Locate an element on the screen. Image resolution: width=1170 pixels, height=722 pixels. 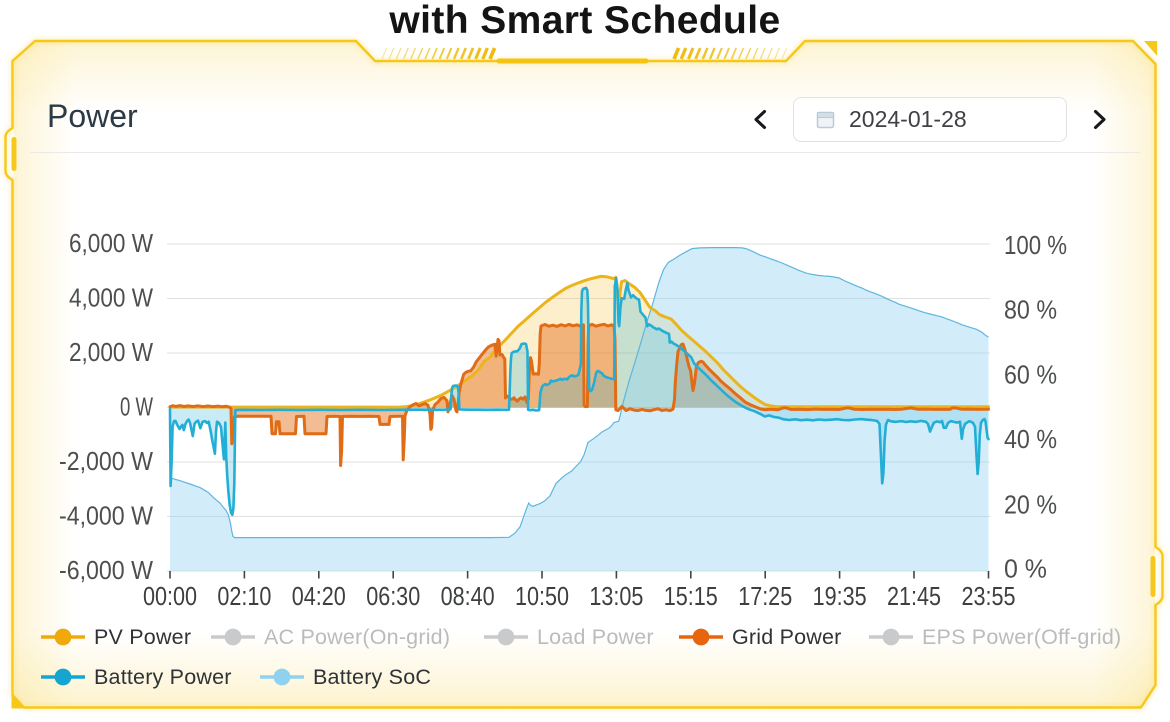
svg-text: 60 % is located at coordinates (1030, 376).